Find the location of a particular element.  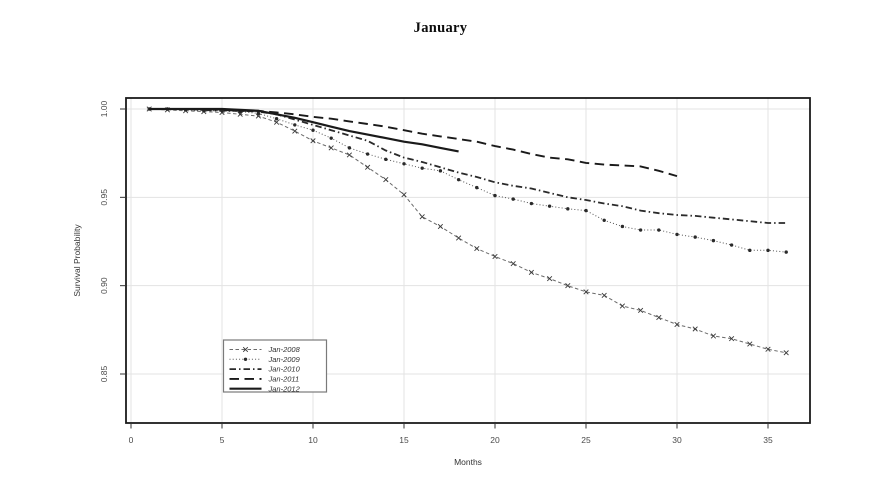

x-axis-label: Months is located at coordinates (468, 462).